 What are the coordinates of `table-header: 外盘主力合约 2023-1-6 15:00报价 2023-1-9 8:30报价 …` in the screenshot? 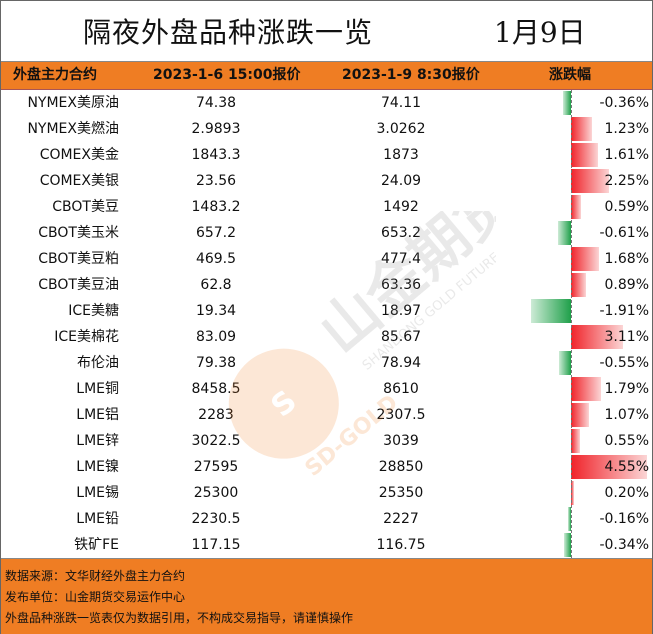 It's located at (326, 76).